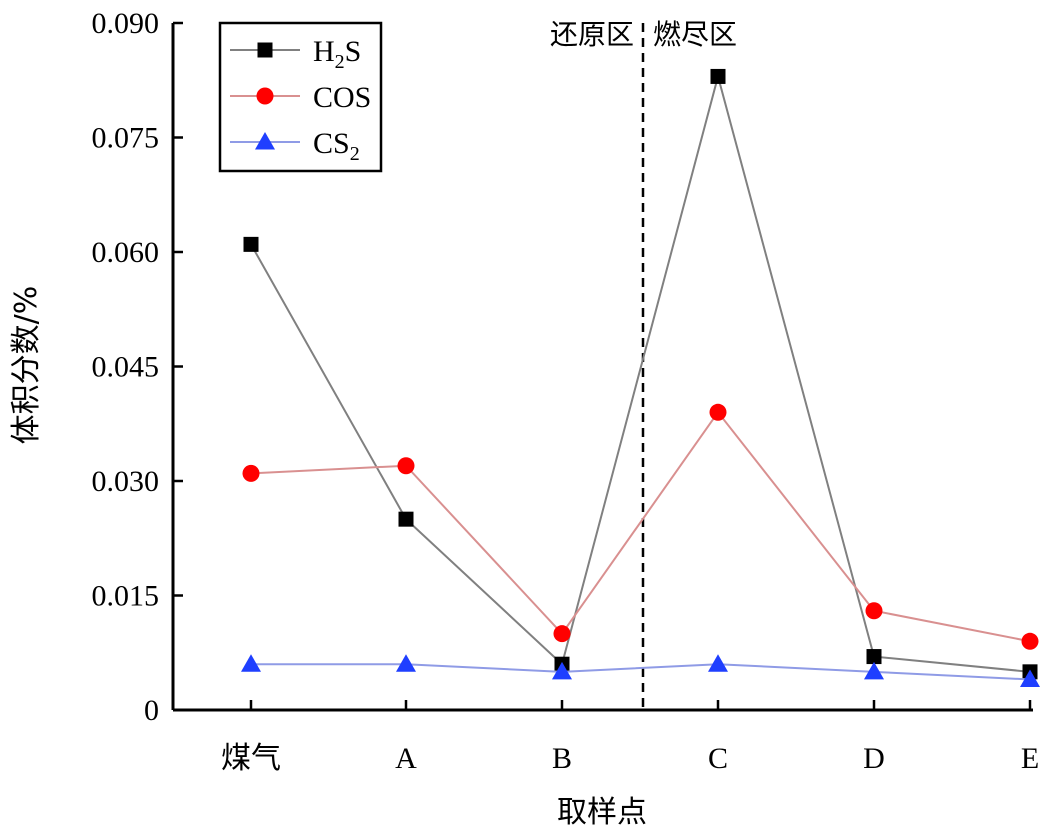 This screenshot has width=1053, height=838. Describe the element at coordinates (602, 812) in the screenshot. I see `x-axis-title: 取样点` at that location.